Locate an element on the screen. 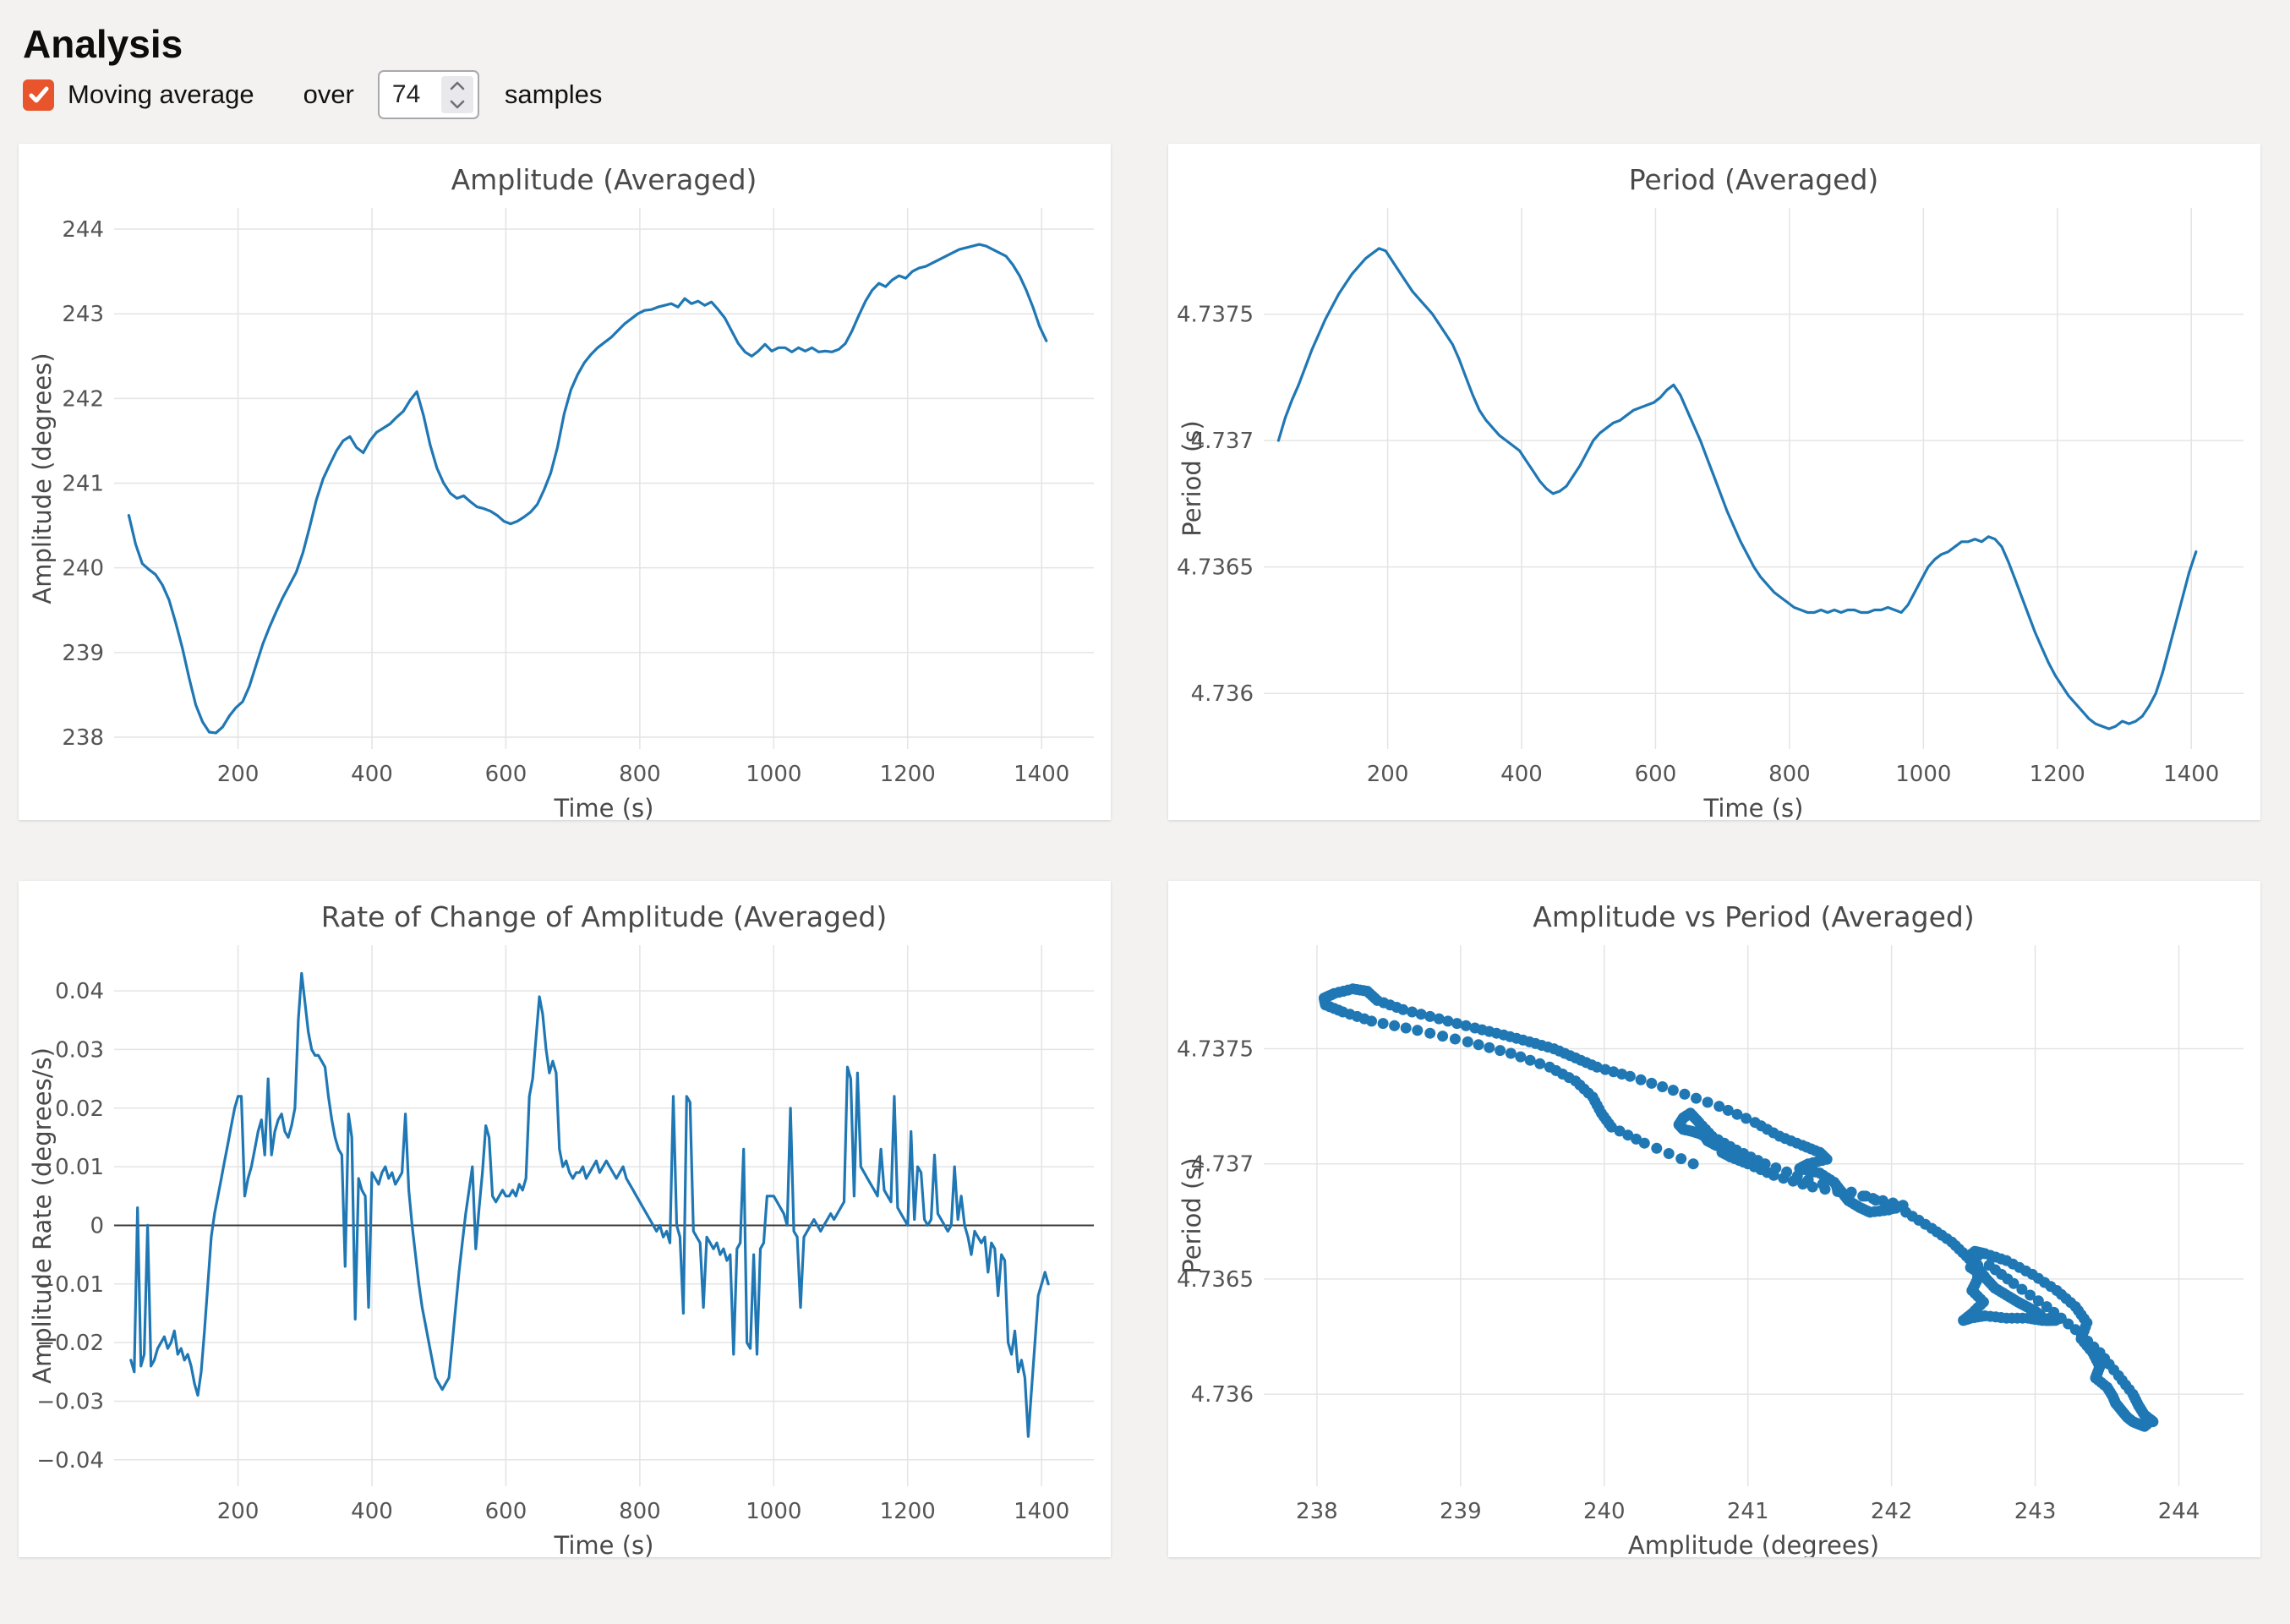  samples-decrement-button is located at coordinates (457, 104).